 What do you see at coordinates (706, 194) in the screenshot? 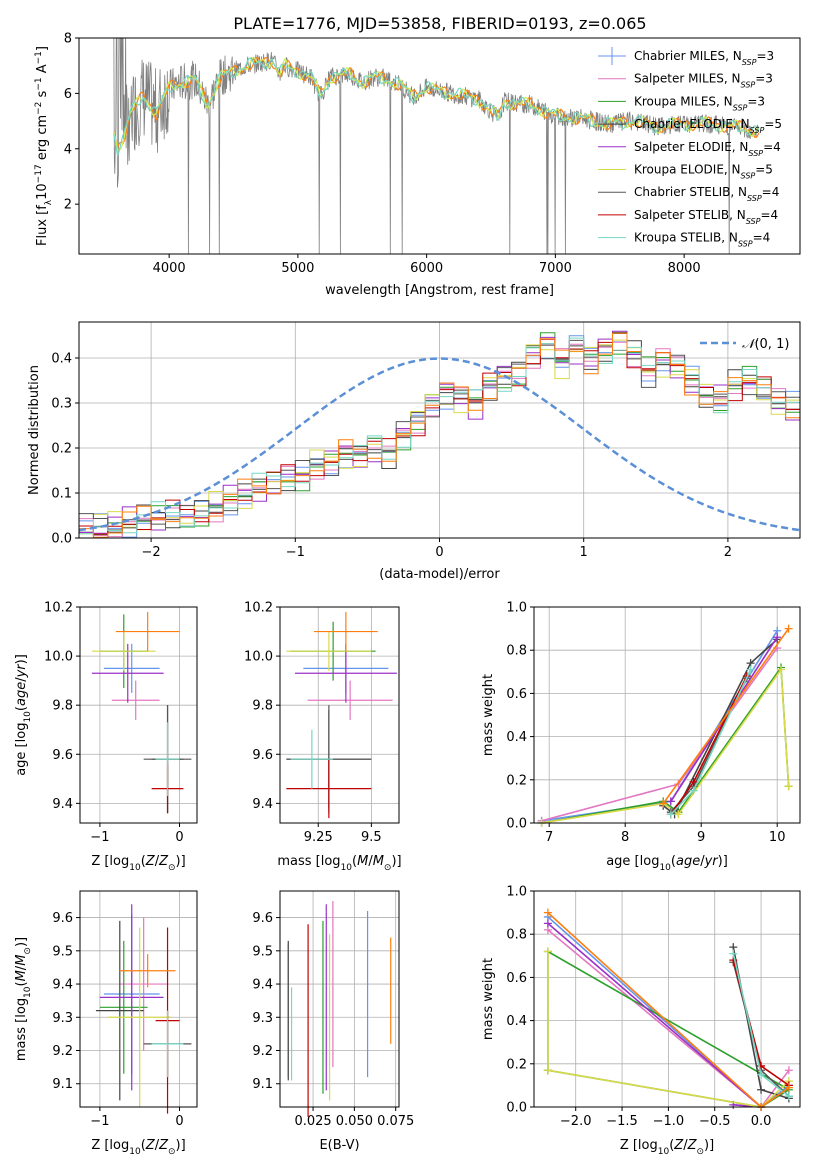
I see `legend-entry: Chabrier STELIB, NSSP=4` at bounding box center [706, 194].